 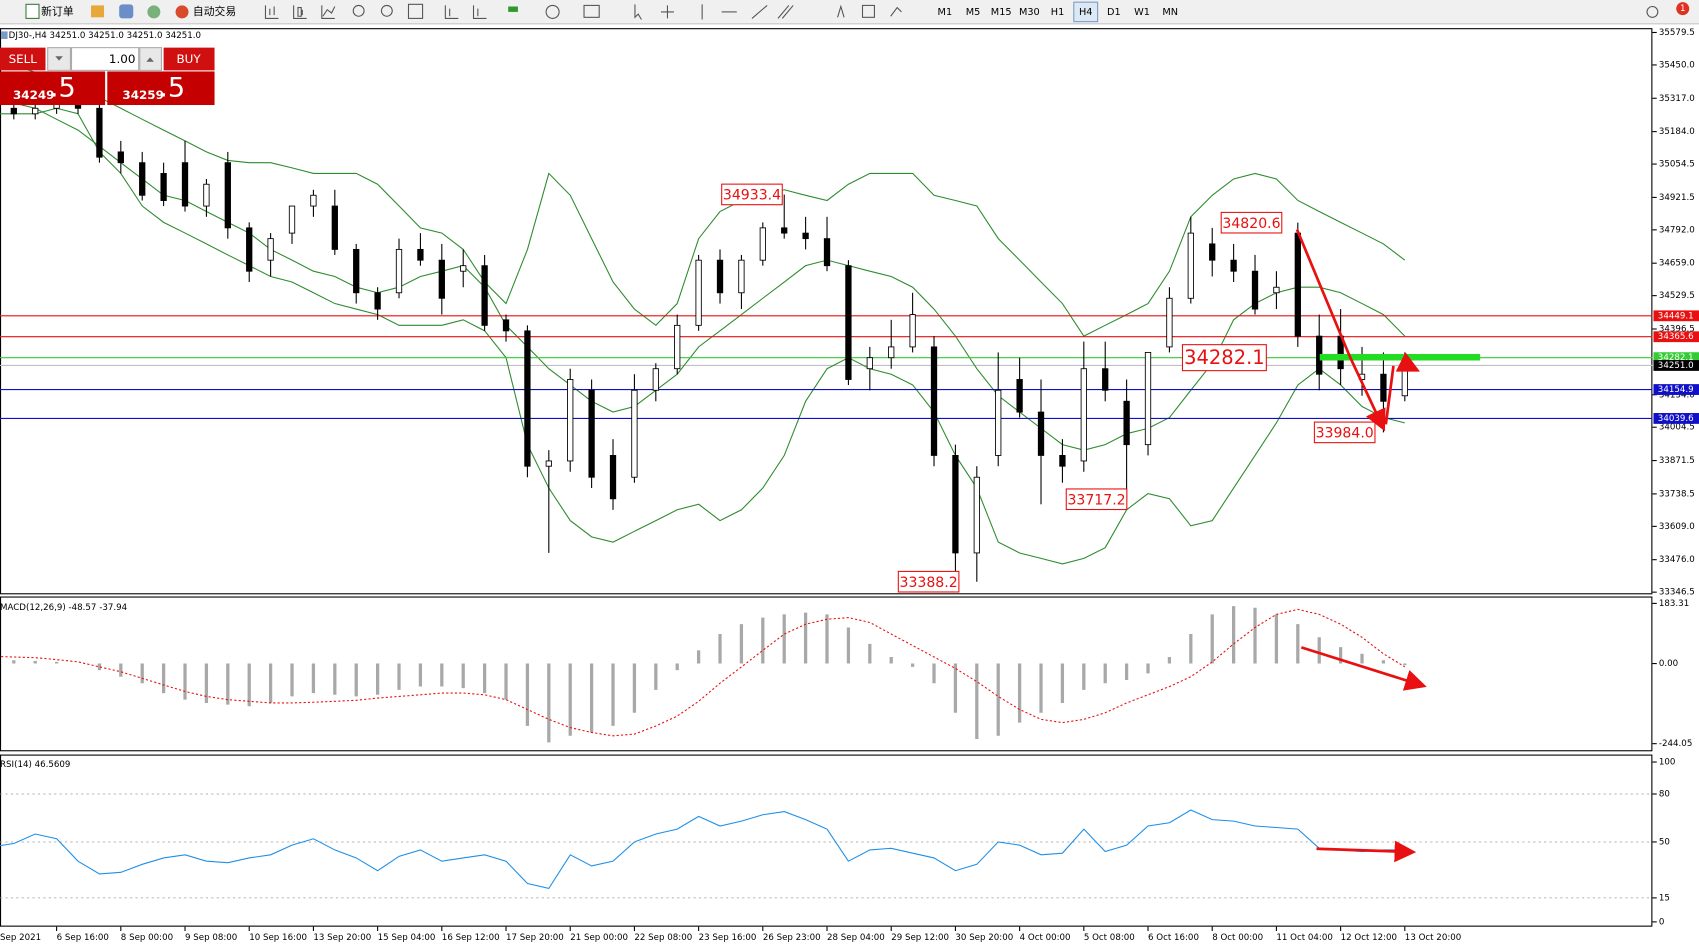 I want to click on timeframe-button: M30, so click(x=1029, y=12).